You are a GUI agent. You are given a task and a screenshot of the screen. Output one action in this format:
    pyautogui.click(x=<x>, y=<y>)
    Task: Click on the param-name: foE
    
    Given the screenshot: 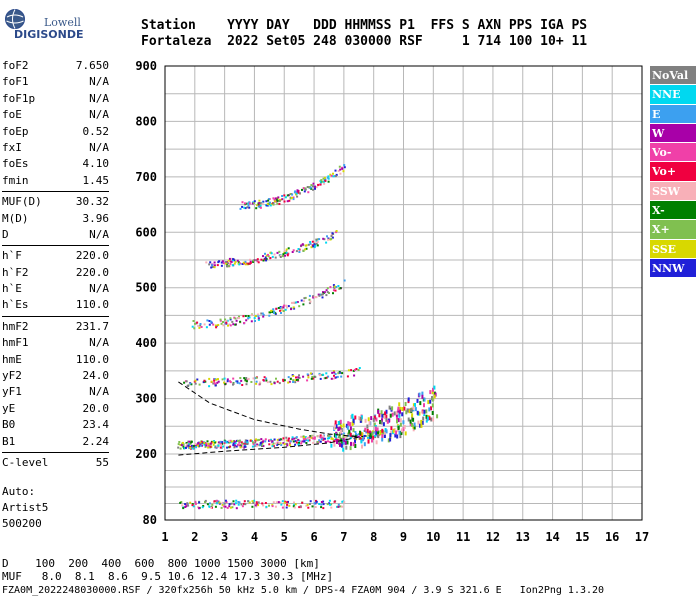 What is the action you would take?
    pyautogui.click(x=12, y=115)
    